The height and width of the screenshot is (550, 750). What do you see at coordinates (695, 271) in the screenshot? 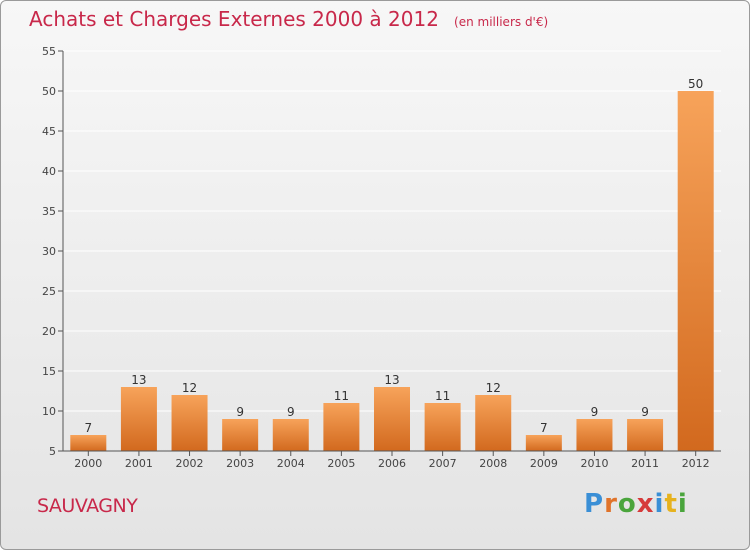
I see `bar-2012` at bounding box center [695, 271].